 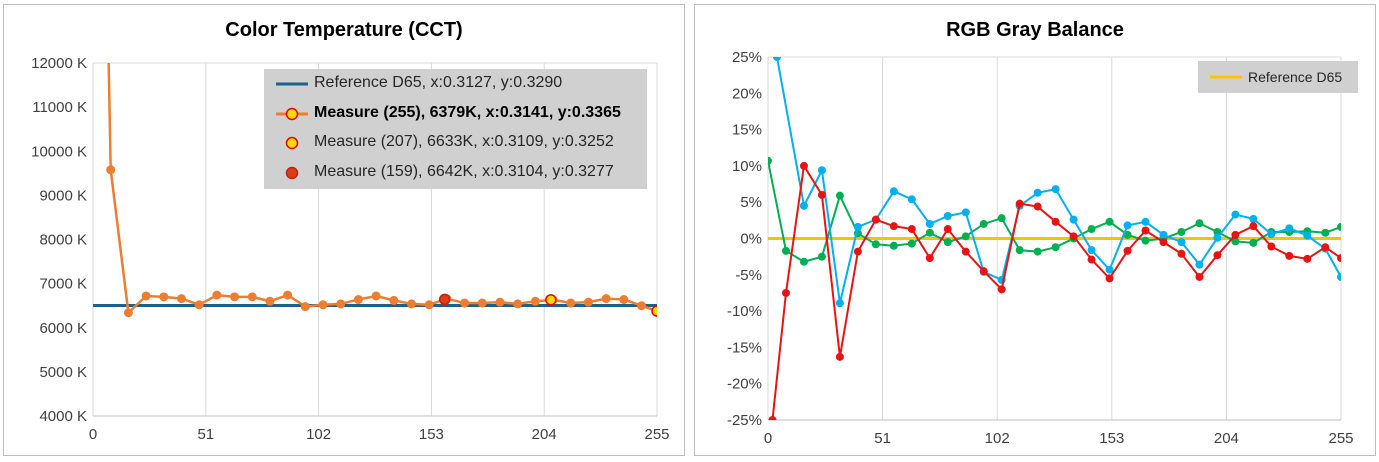 I want to click on rgb-legend: Reference D65, so click(x=1278, y=77).